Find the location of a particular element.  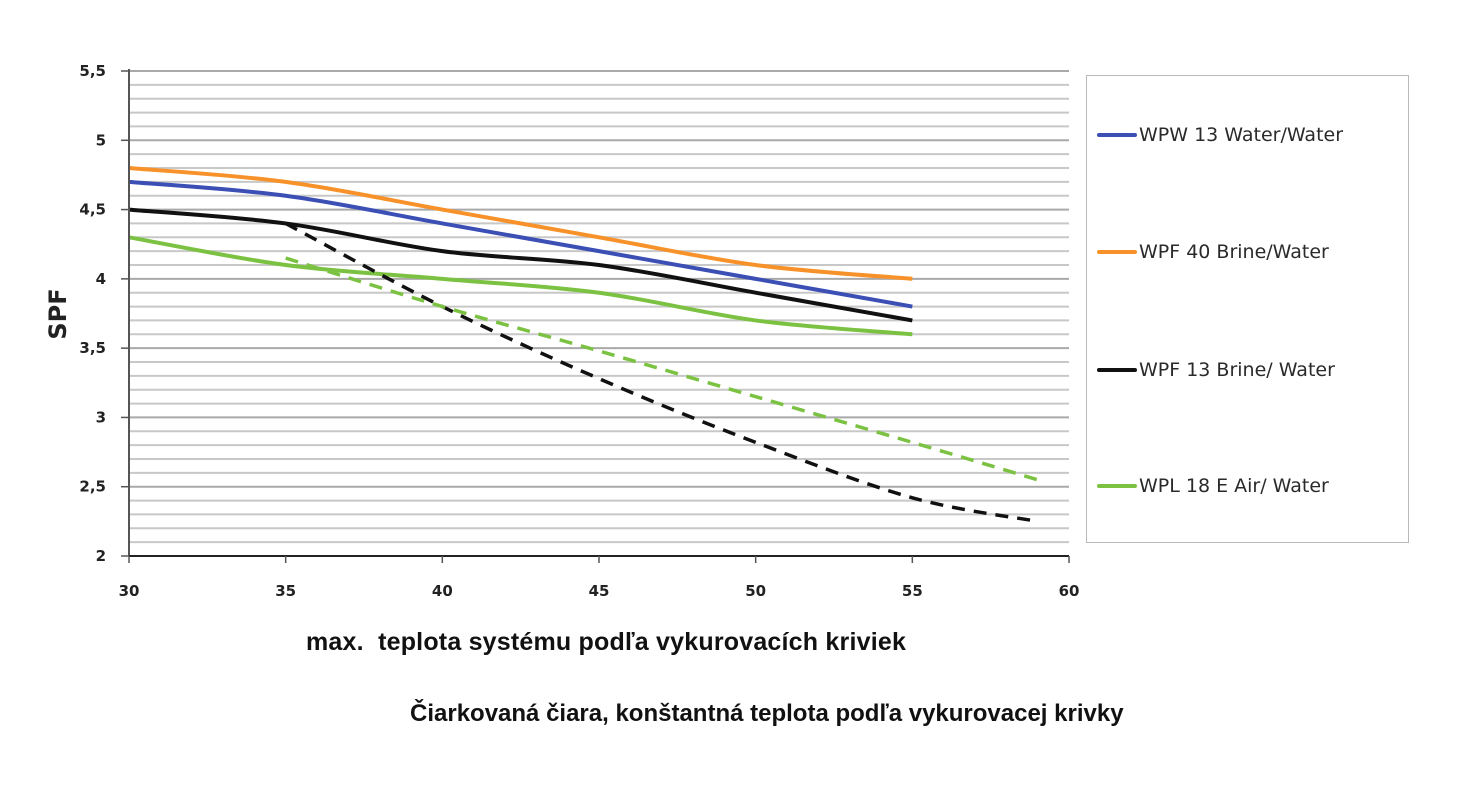

x-tick-label: 55 is located at coordinates (912, 591).